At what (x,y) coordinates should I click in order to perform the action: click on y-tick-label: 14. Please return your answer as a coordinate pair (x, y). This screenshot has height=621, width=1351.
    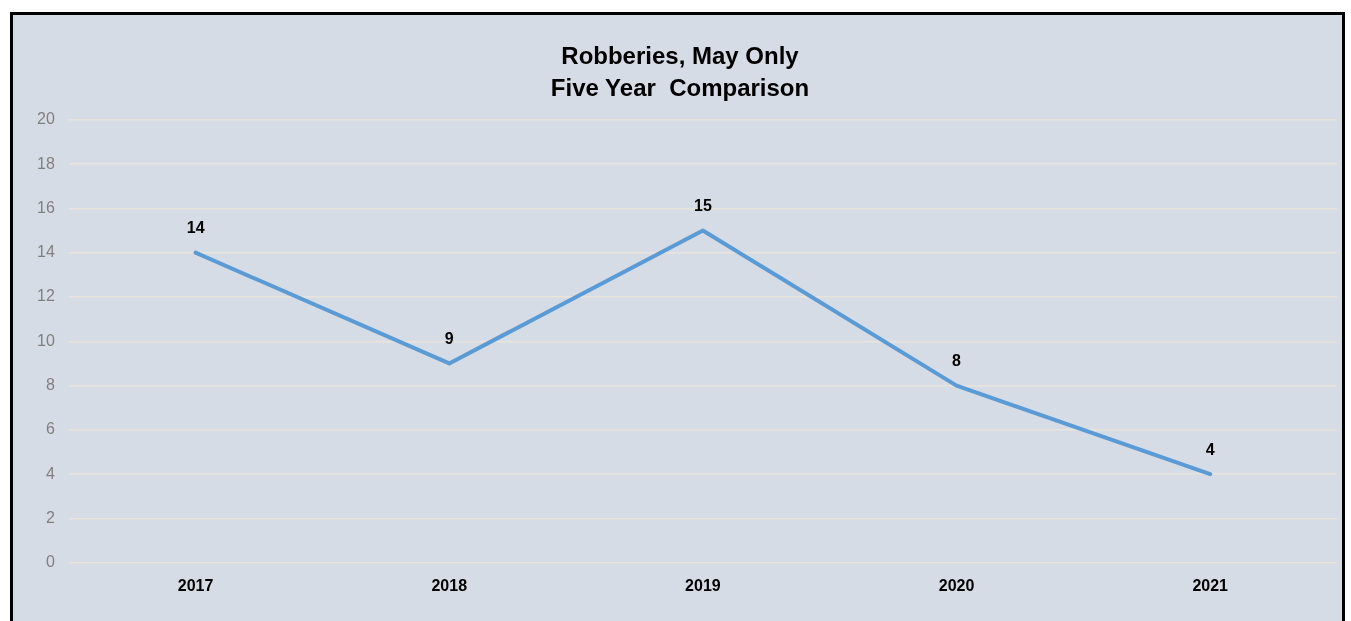
    Looking at the image, I should click on (46, 252).